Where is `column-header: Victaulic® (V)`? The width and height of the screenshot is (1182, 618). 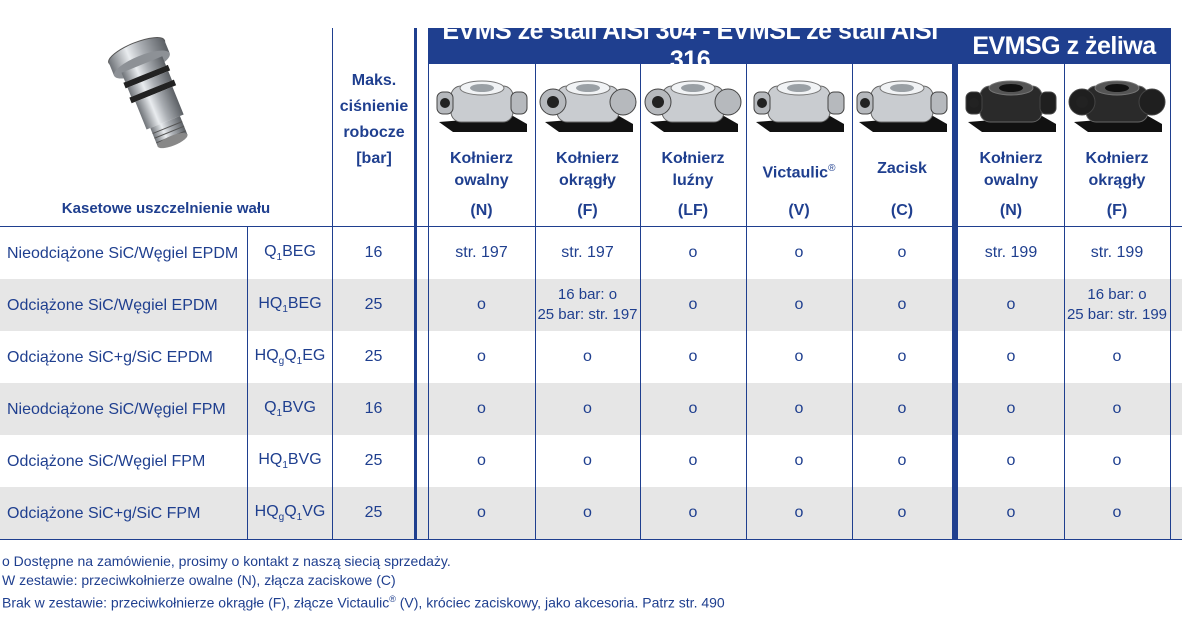
column-header: Victaulic® (V) is located at coordinates (799, 145).